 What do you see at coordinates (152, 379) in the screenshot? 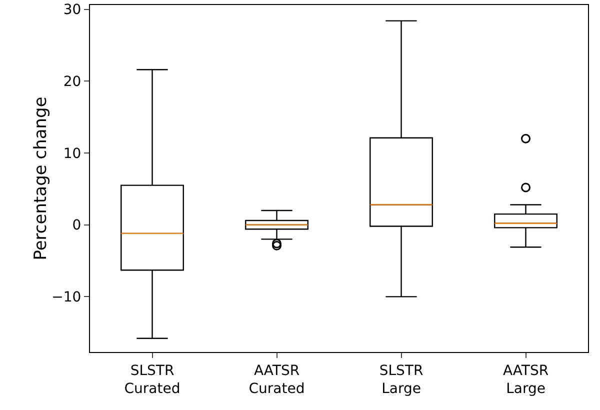
I see `x-tick-label: SLSTR Curated` at bounding box center [152, 379].